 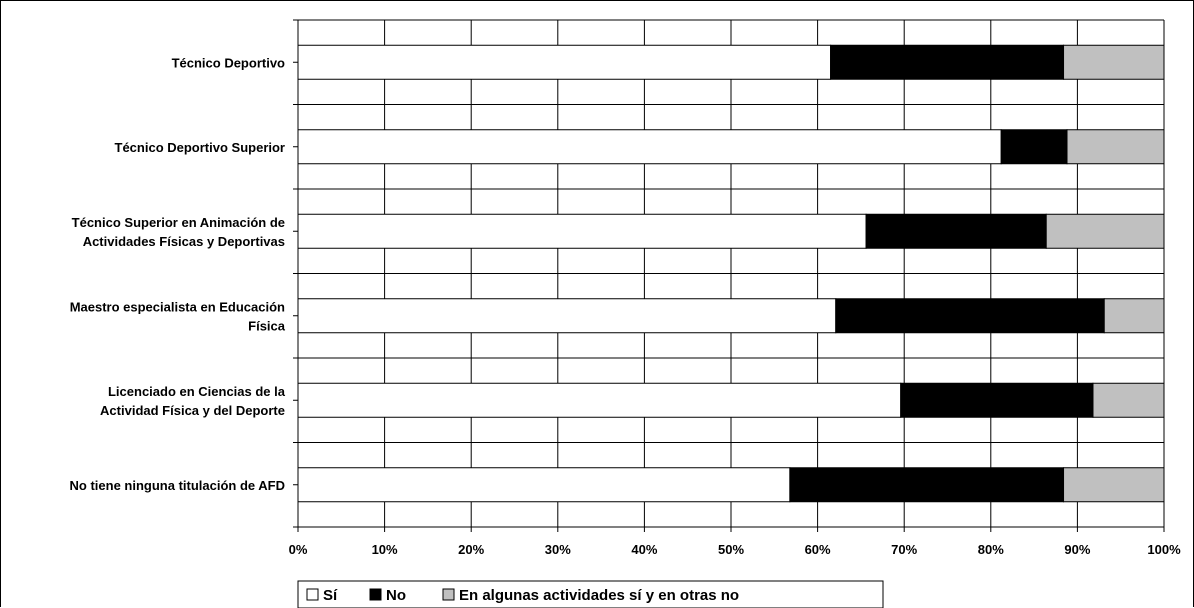 What do you see at coordinates (818, 549) in the screenshot?
I see `x-tick-label: 60%` at bounding box center [818, 549].